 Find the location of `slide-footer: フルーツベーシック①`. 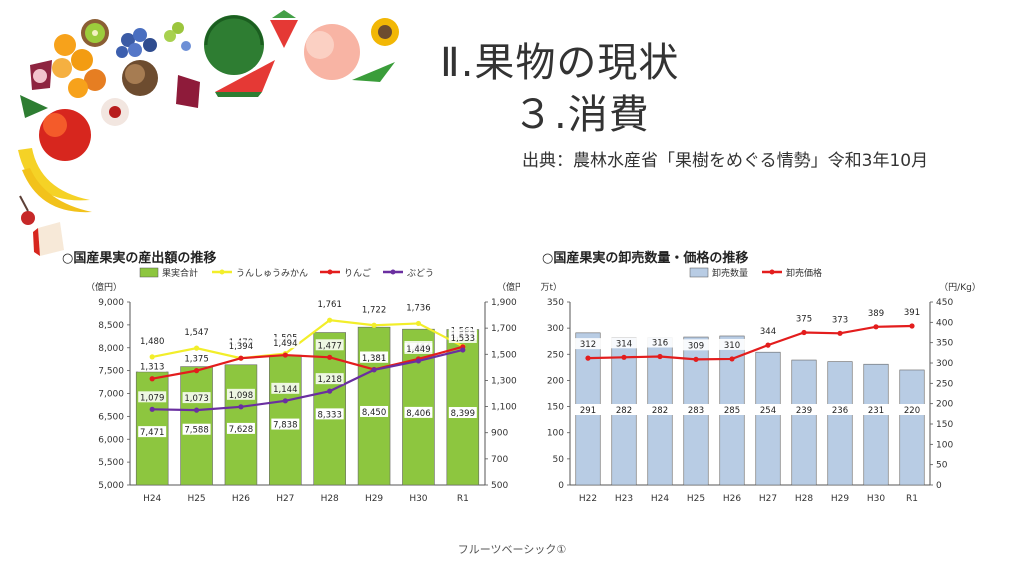

slide-footer: フルーツベーシック① is located at coordinates (512, 549).